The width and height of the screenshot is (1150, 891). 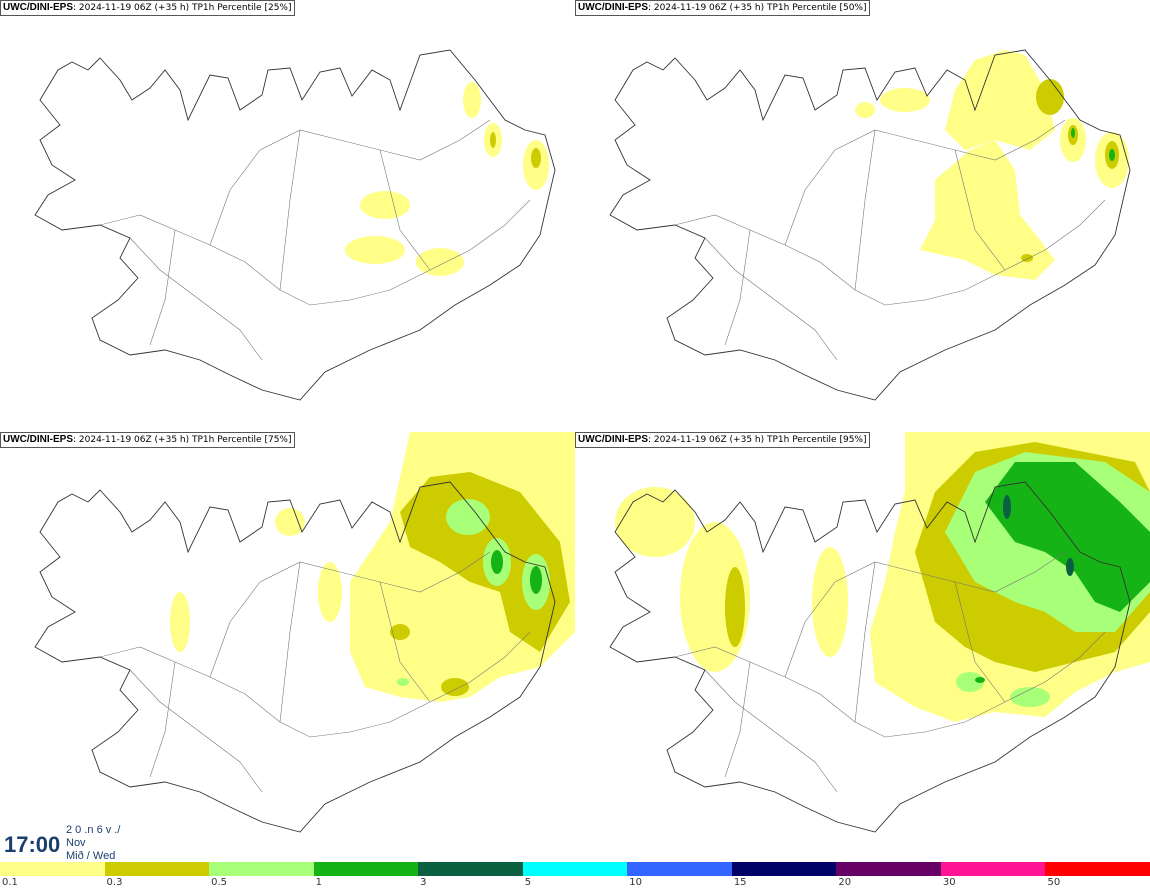 I want to click on colorbar-tick-label: 50, so click(x=1054, y=882).